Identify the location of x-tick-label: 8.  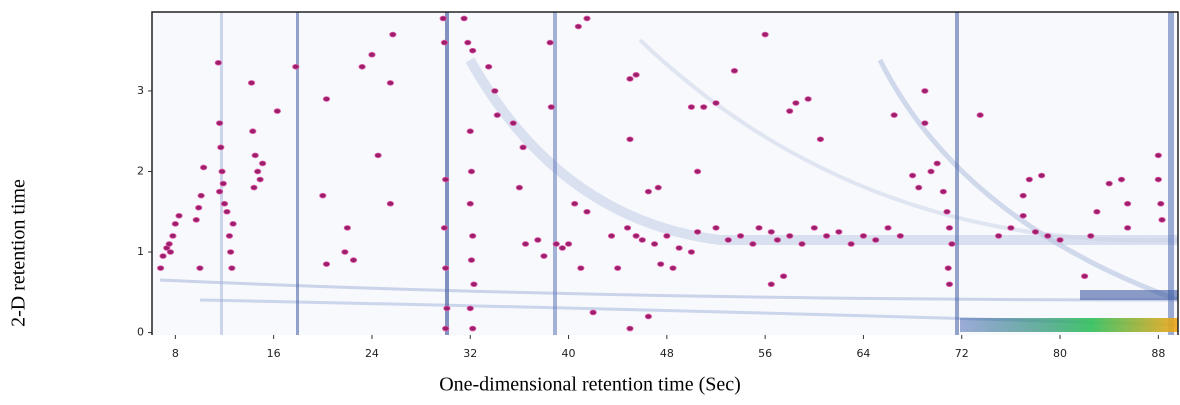
(175, 353).